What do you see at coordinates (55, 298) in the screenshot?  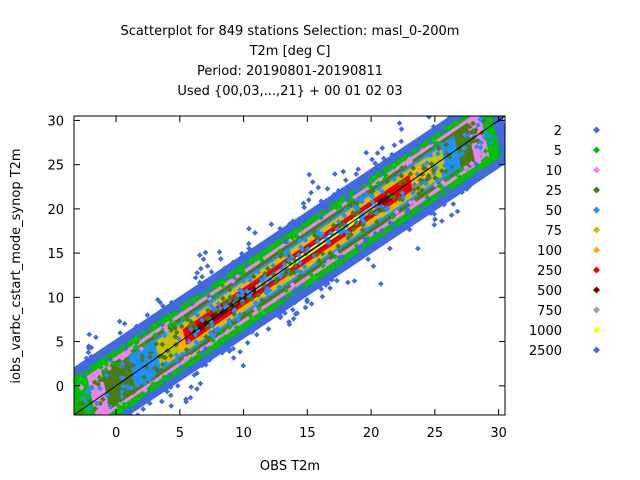 I see `y-tick-label: 10` at bounding box center [55, 298].